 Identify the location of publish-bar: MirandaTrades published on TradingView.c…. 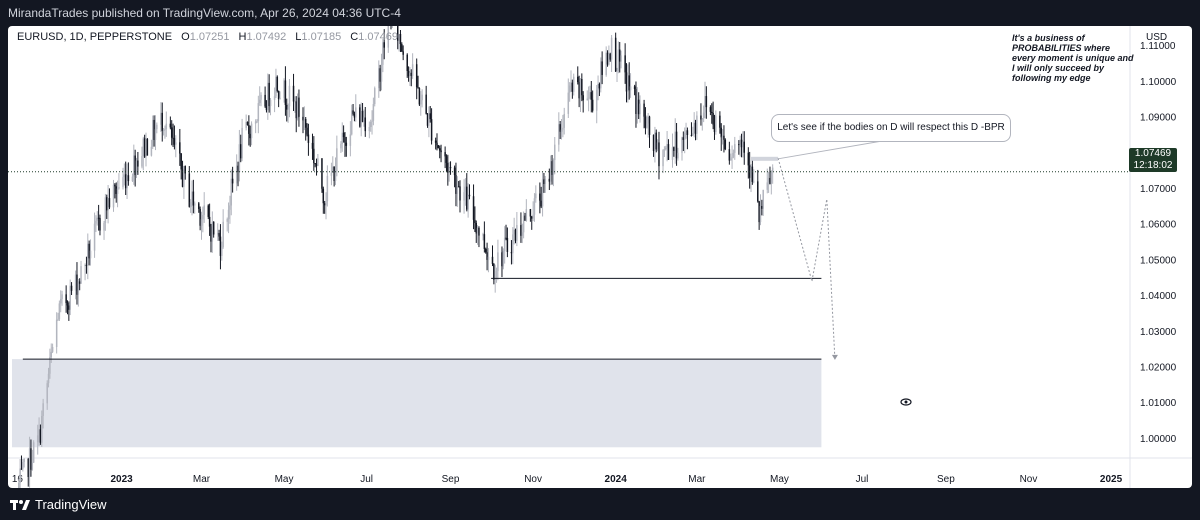
(600, 13).